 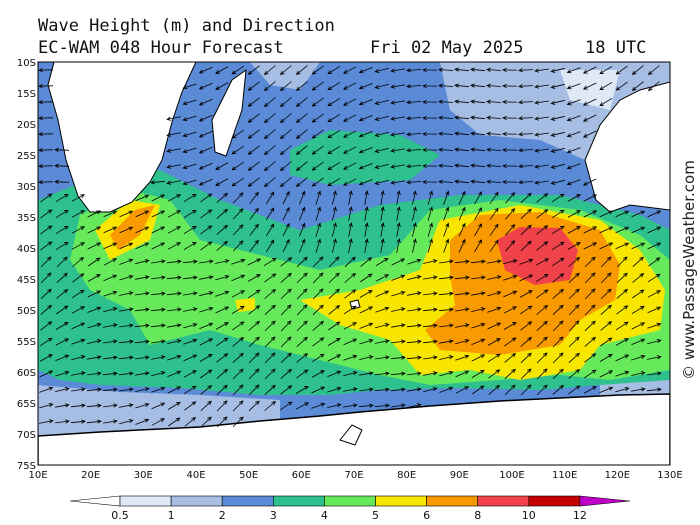 What do you see at coordinates (447, 48) in the screenshot?
I see `date: Fri 02 May 2025` at bounding box center [447, 48].